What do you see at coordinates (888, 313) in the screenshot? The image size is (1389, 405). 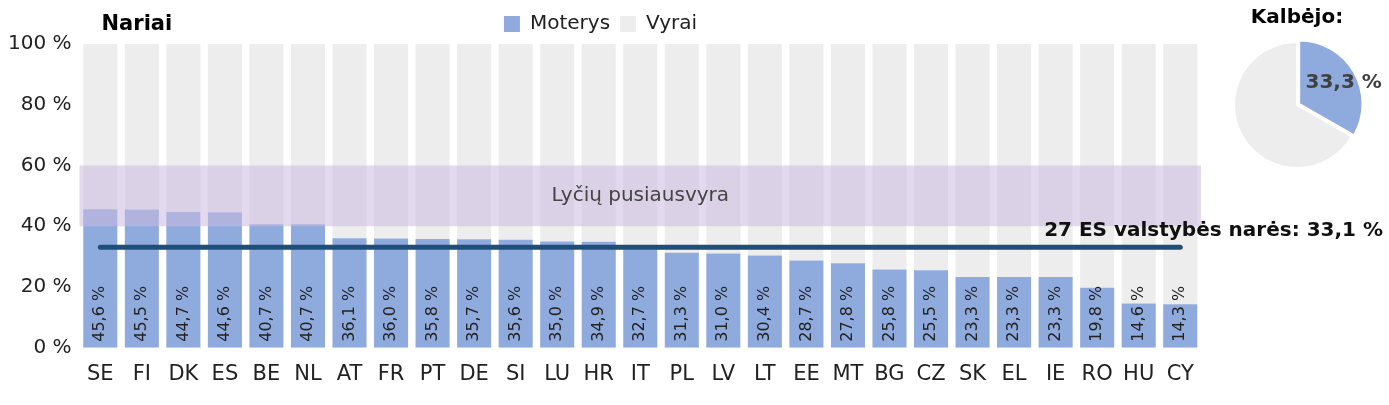 I see `data-label: 25,8 %` at bounding box center [888, 313].